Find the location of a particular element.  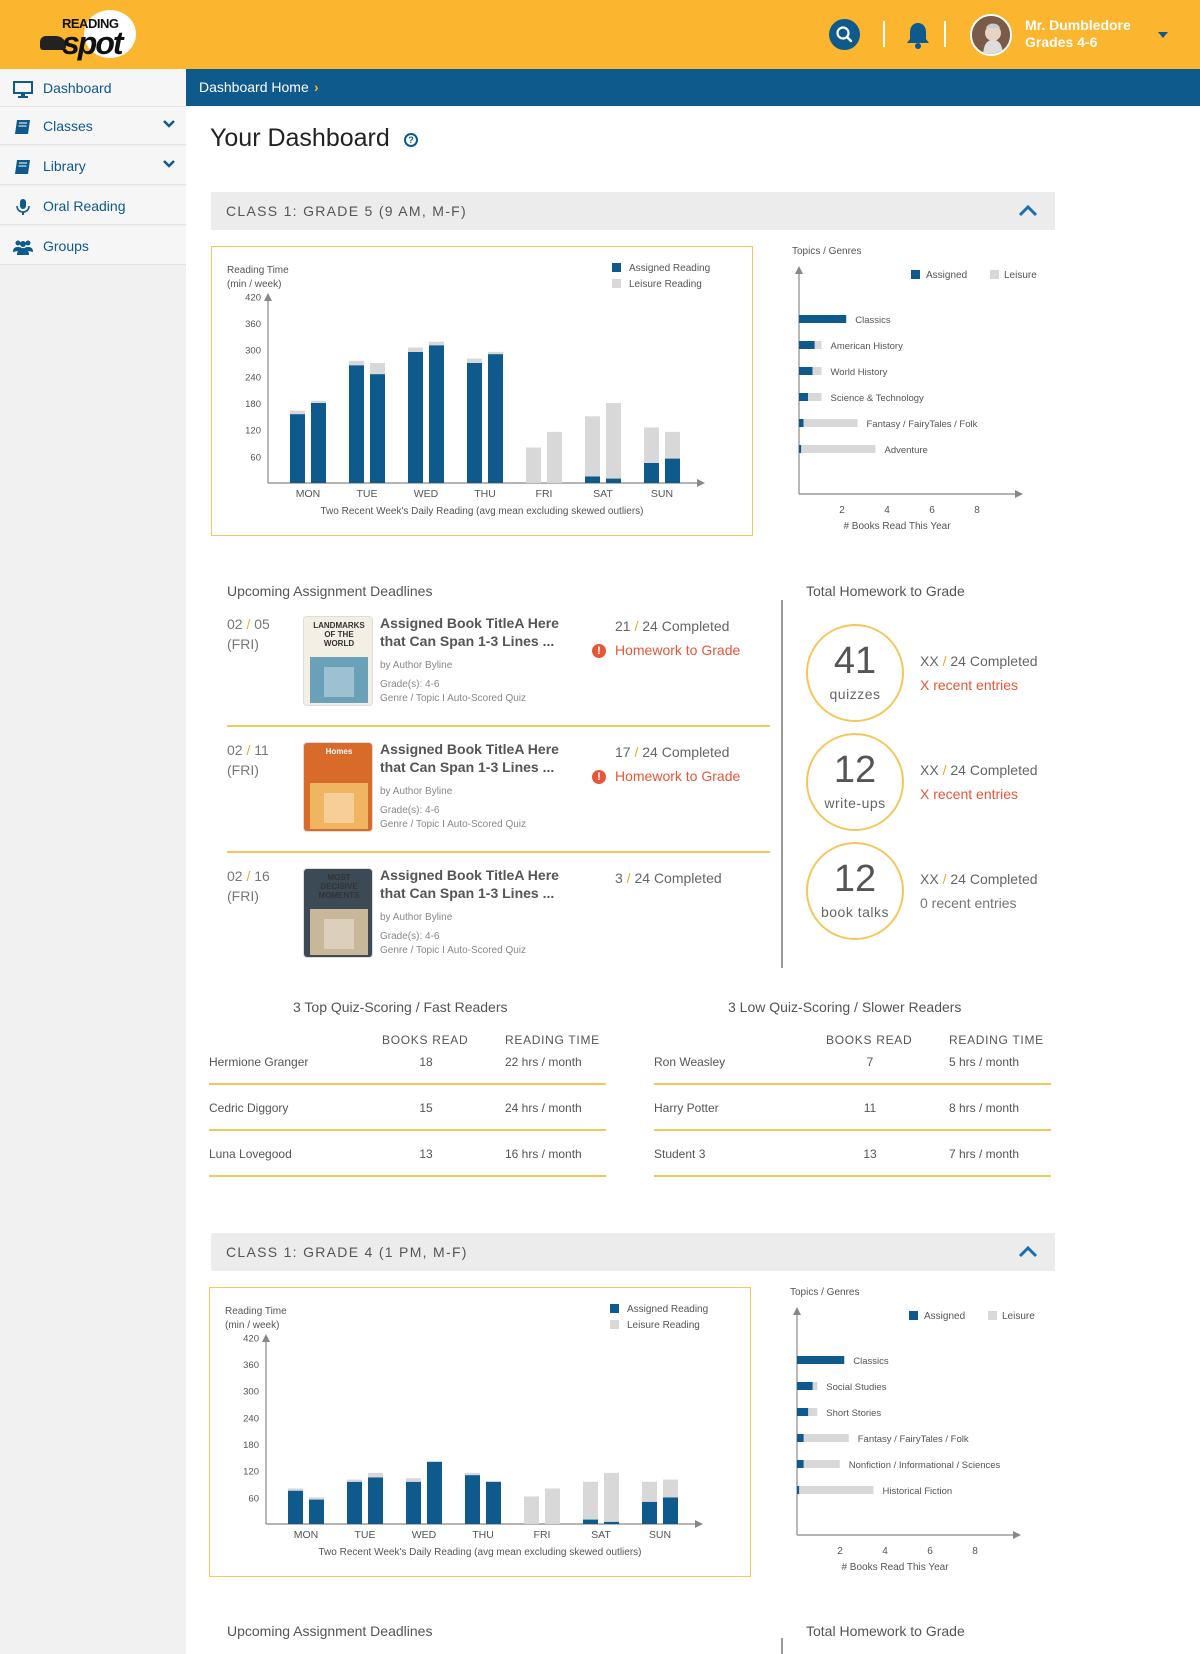

sidebar-item-groups: Groups is located at coordinates (93, 246).